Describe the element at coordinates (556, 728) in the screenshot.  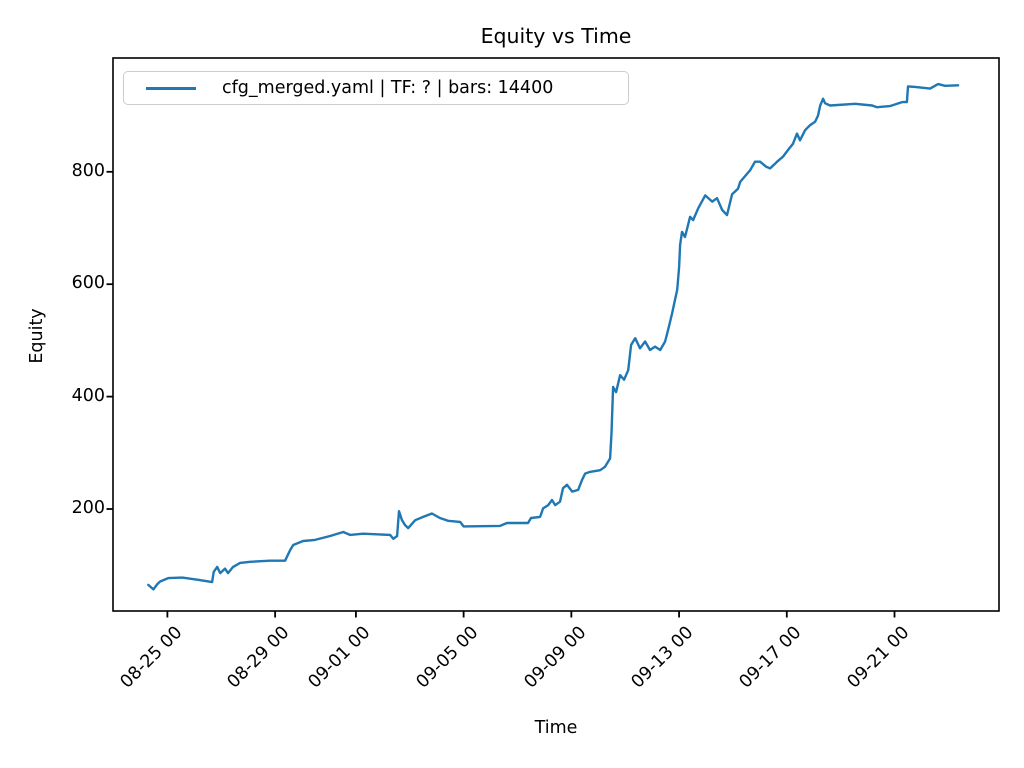
I see `x-axis-label: Time` at that location.